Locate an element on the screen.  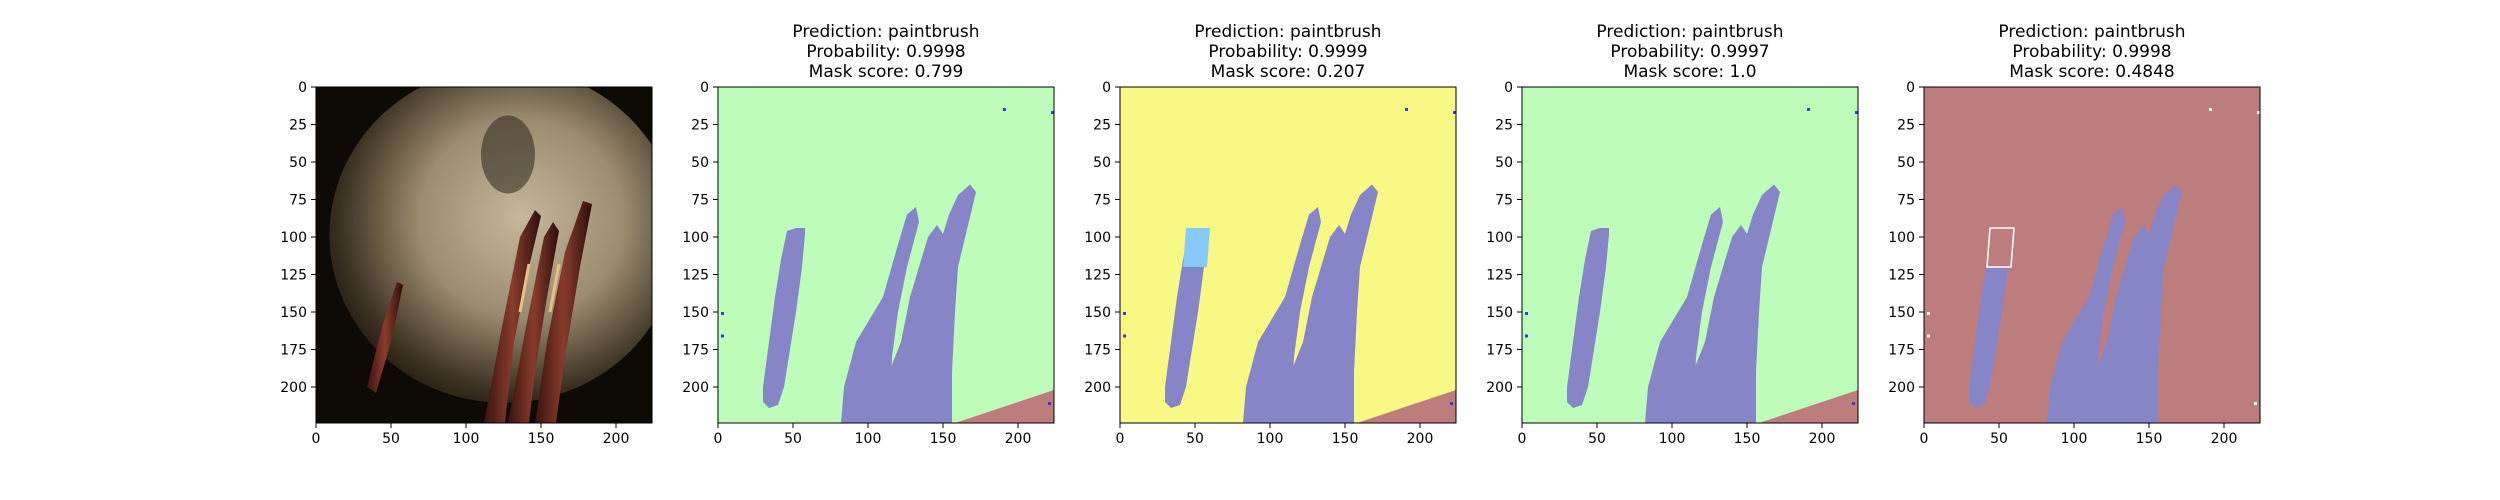
panel-title-line: Mask score: 0.799 is located at coordinates (886, 72).